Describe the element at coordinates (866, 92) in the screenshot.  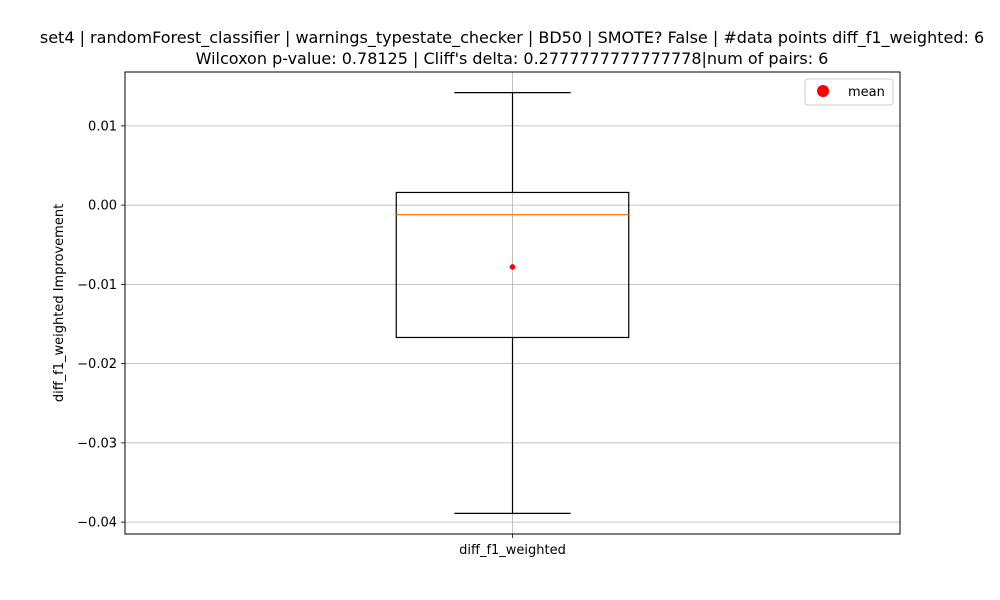
I see `legend-label-mean: mean` at that location.